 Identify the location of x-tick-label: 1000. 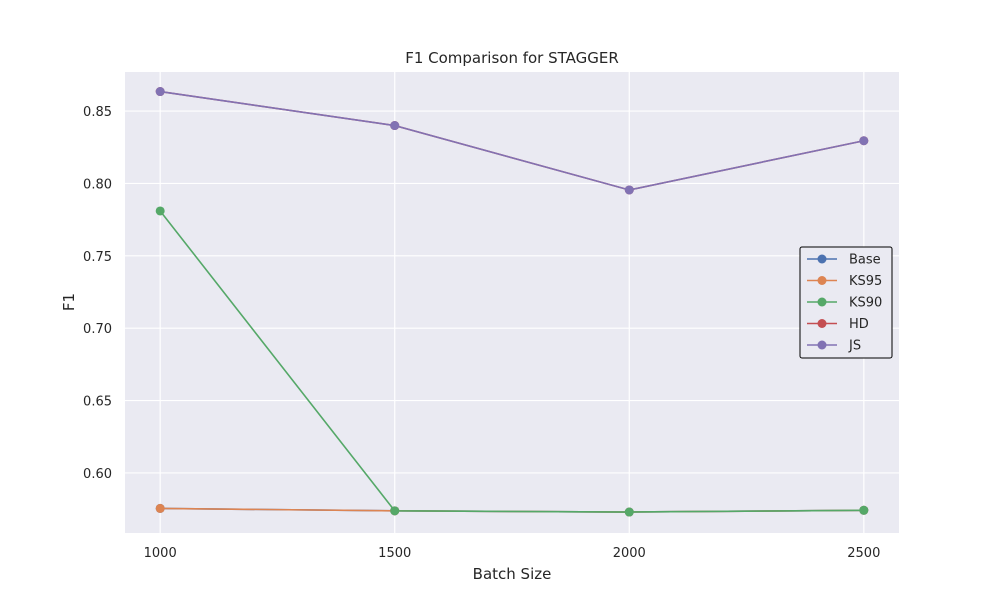
(160, 553).